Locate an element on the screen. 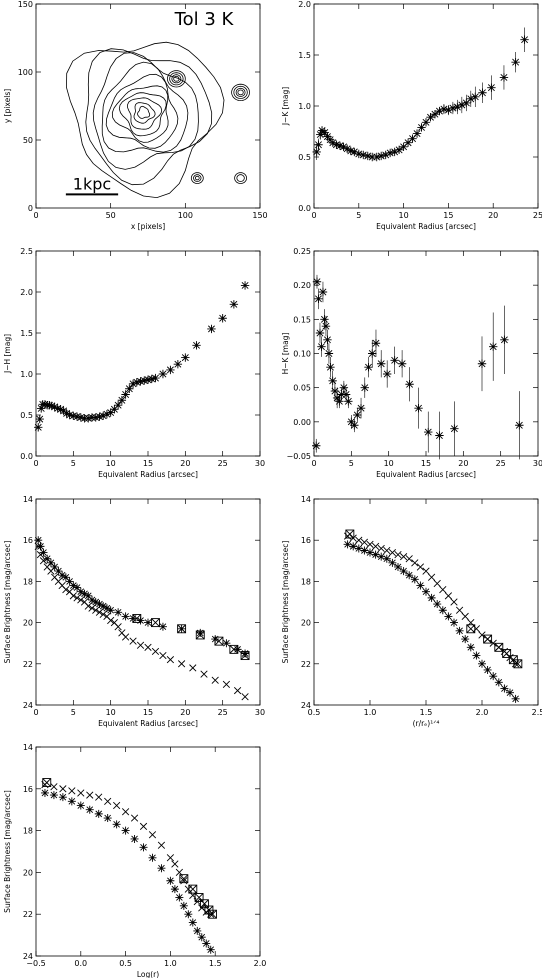  y-tick-label: 0.5 is located at coordinates (26, 415).